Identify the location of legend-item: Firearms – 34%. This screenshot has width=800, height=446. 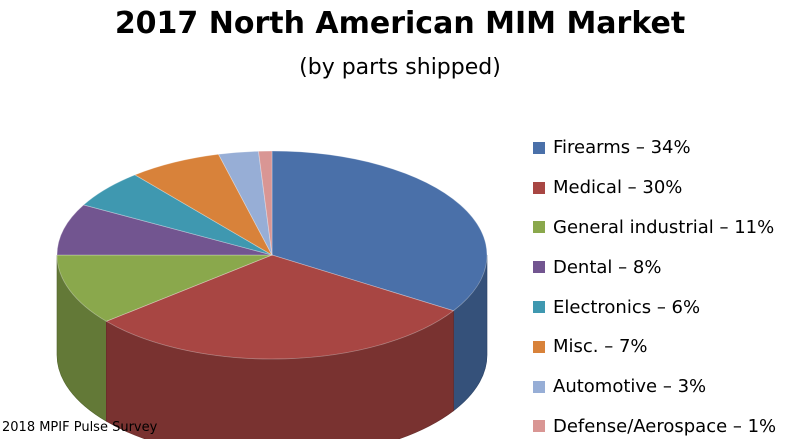
(654, 148).